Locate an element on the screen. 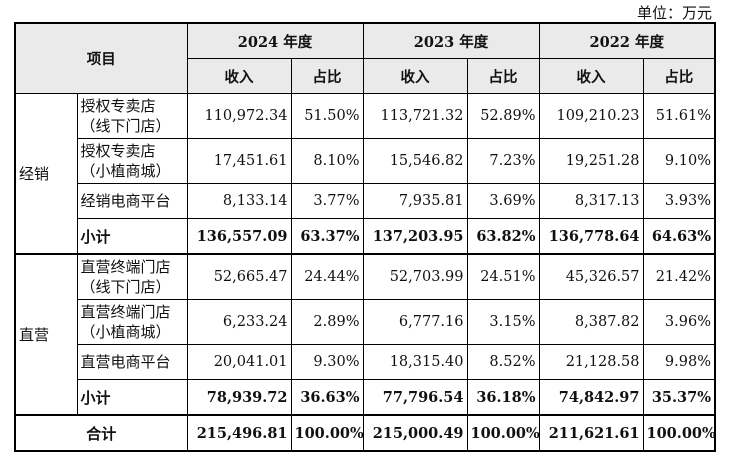  group-label: 经销 is located at coordinates (46, 174).